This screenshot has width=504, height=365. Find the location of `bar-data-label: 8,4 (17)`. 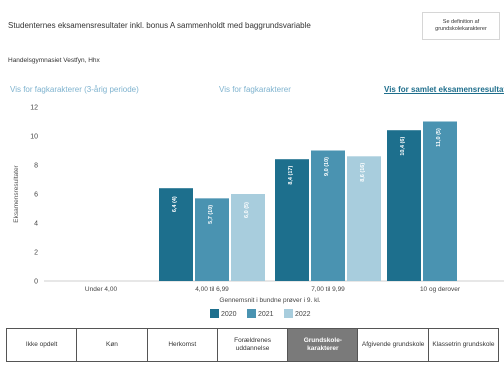

bar-data-label: 8,4 (17) is located at coordinates (291, 175).